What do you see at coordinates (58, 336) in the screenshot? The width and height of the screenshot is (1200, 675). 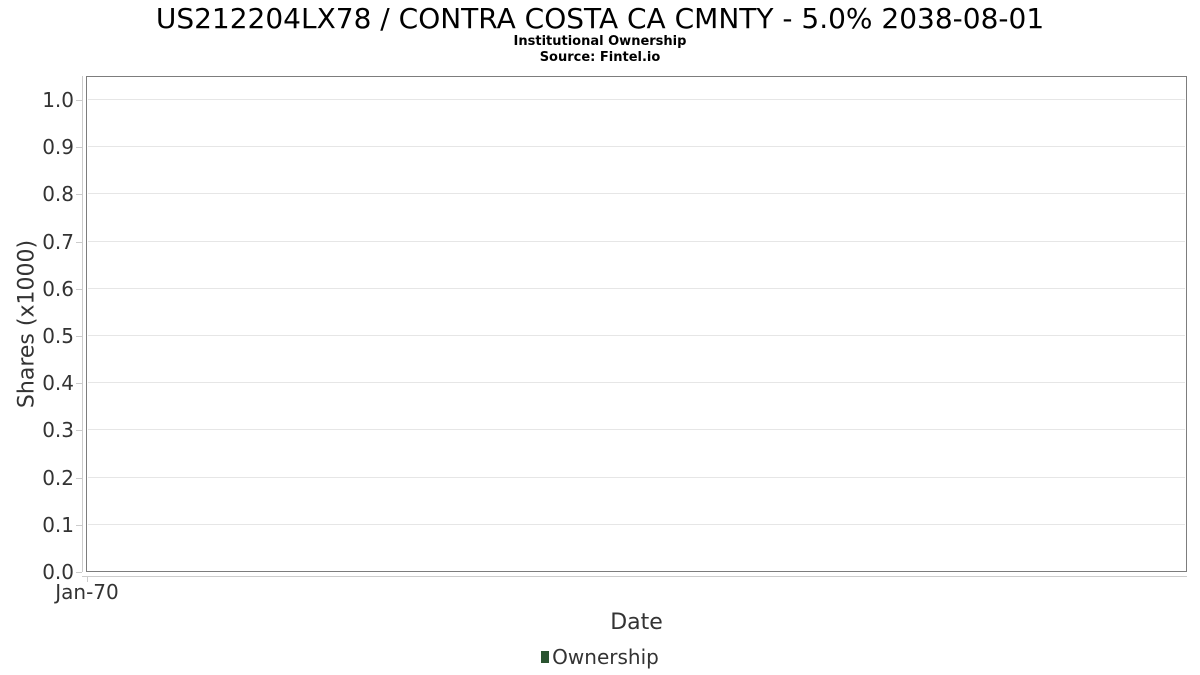 I see `y-tick-label: 0.5` at bounding box center [58, 336].